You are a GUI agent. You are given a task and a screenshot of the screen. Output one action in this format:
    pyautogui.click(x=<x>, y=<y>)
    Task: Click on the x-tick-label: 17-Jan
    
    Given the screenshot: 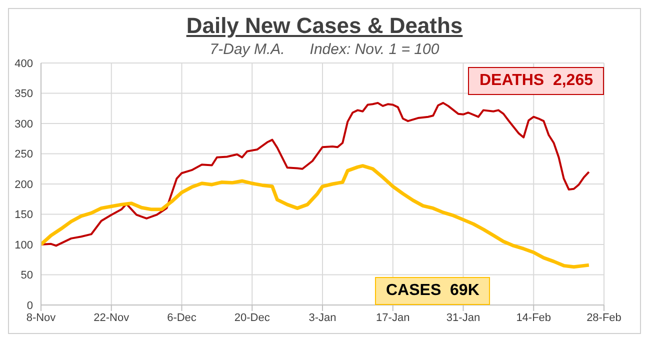 What is the action you would take?
    pyautogui.click(x=393, y=318)
    